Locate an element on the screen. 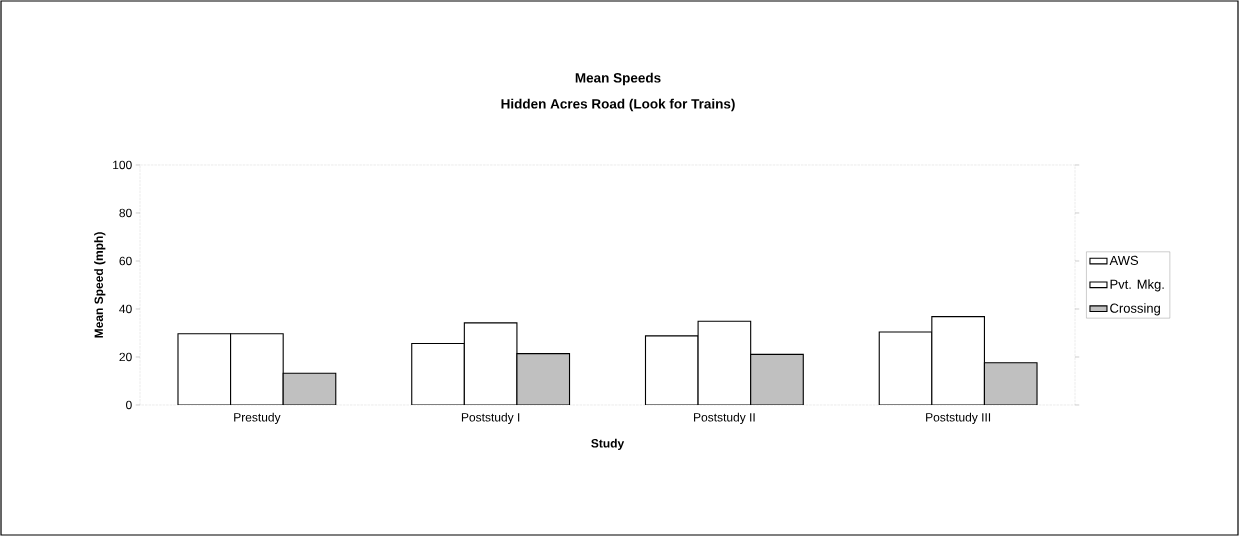 The height and width of the screenshot is (536, 1239). y-tick-label: 60 is located at coordinates (125, 261).